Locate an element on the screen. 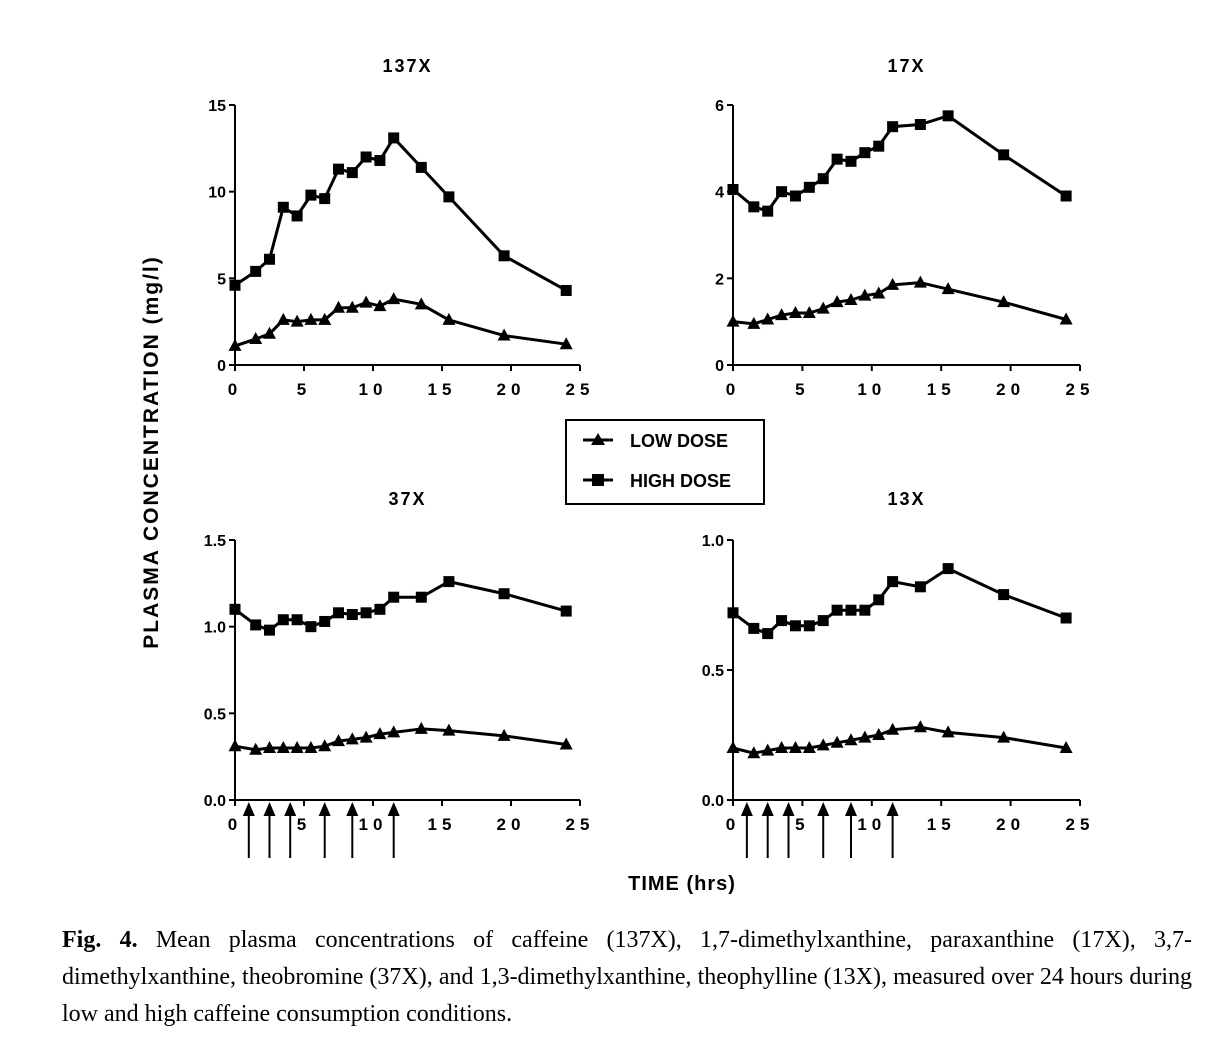 Image resolution: width=1222 pixels, height=1048 pixels. panel-17x-x-tick-label: 20 is located at coordinates (1010, 389).